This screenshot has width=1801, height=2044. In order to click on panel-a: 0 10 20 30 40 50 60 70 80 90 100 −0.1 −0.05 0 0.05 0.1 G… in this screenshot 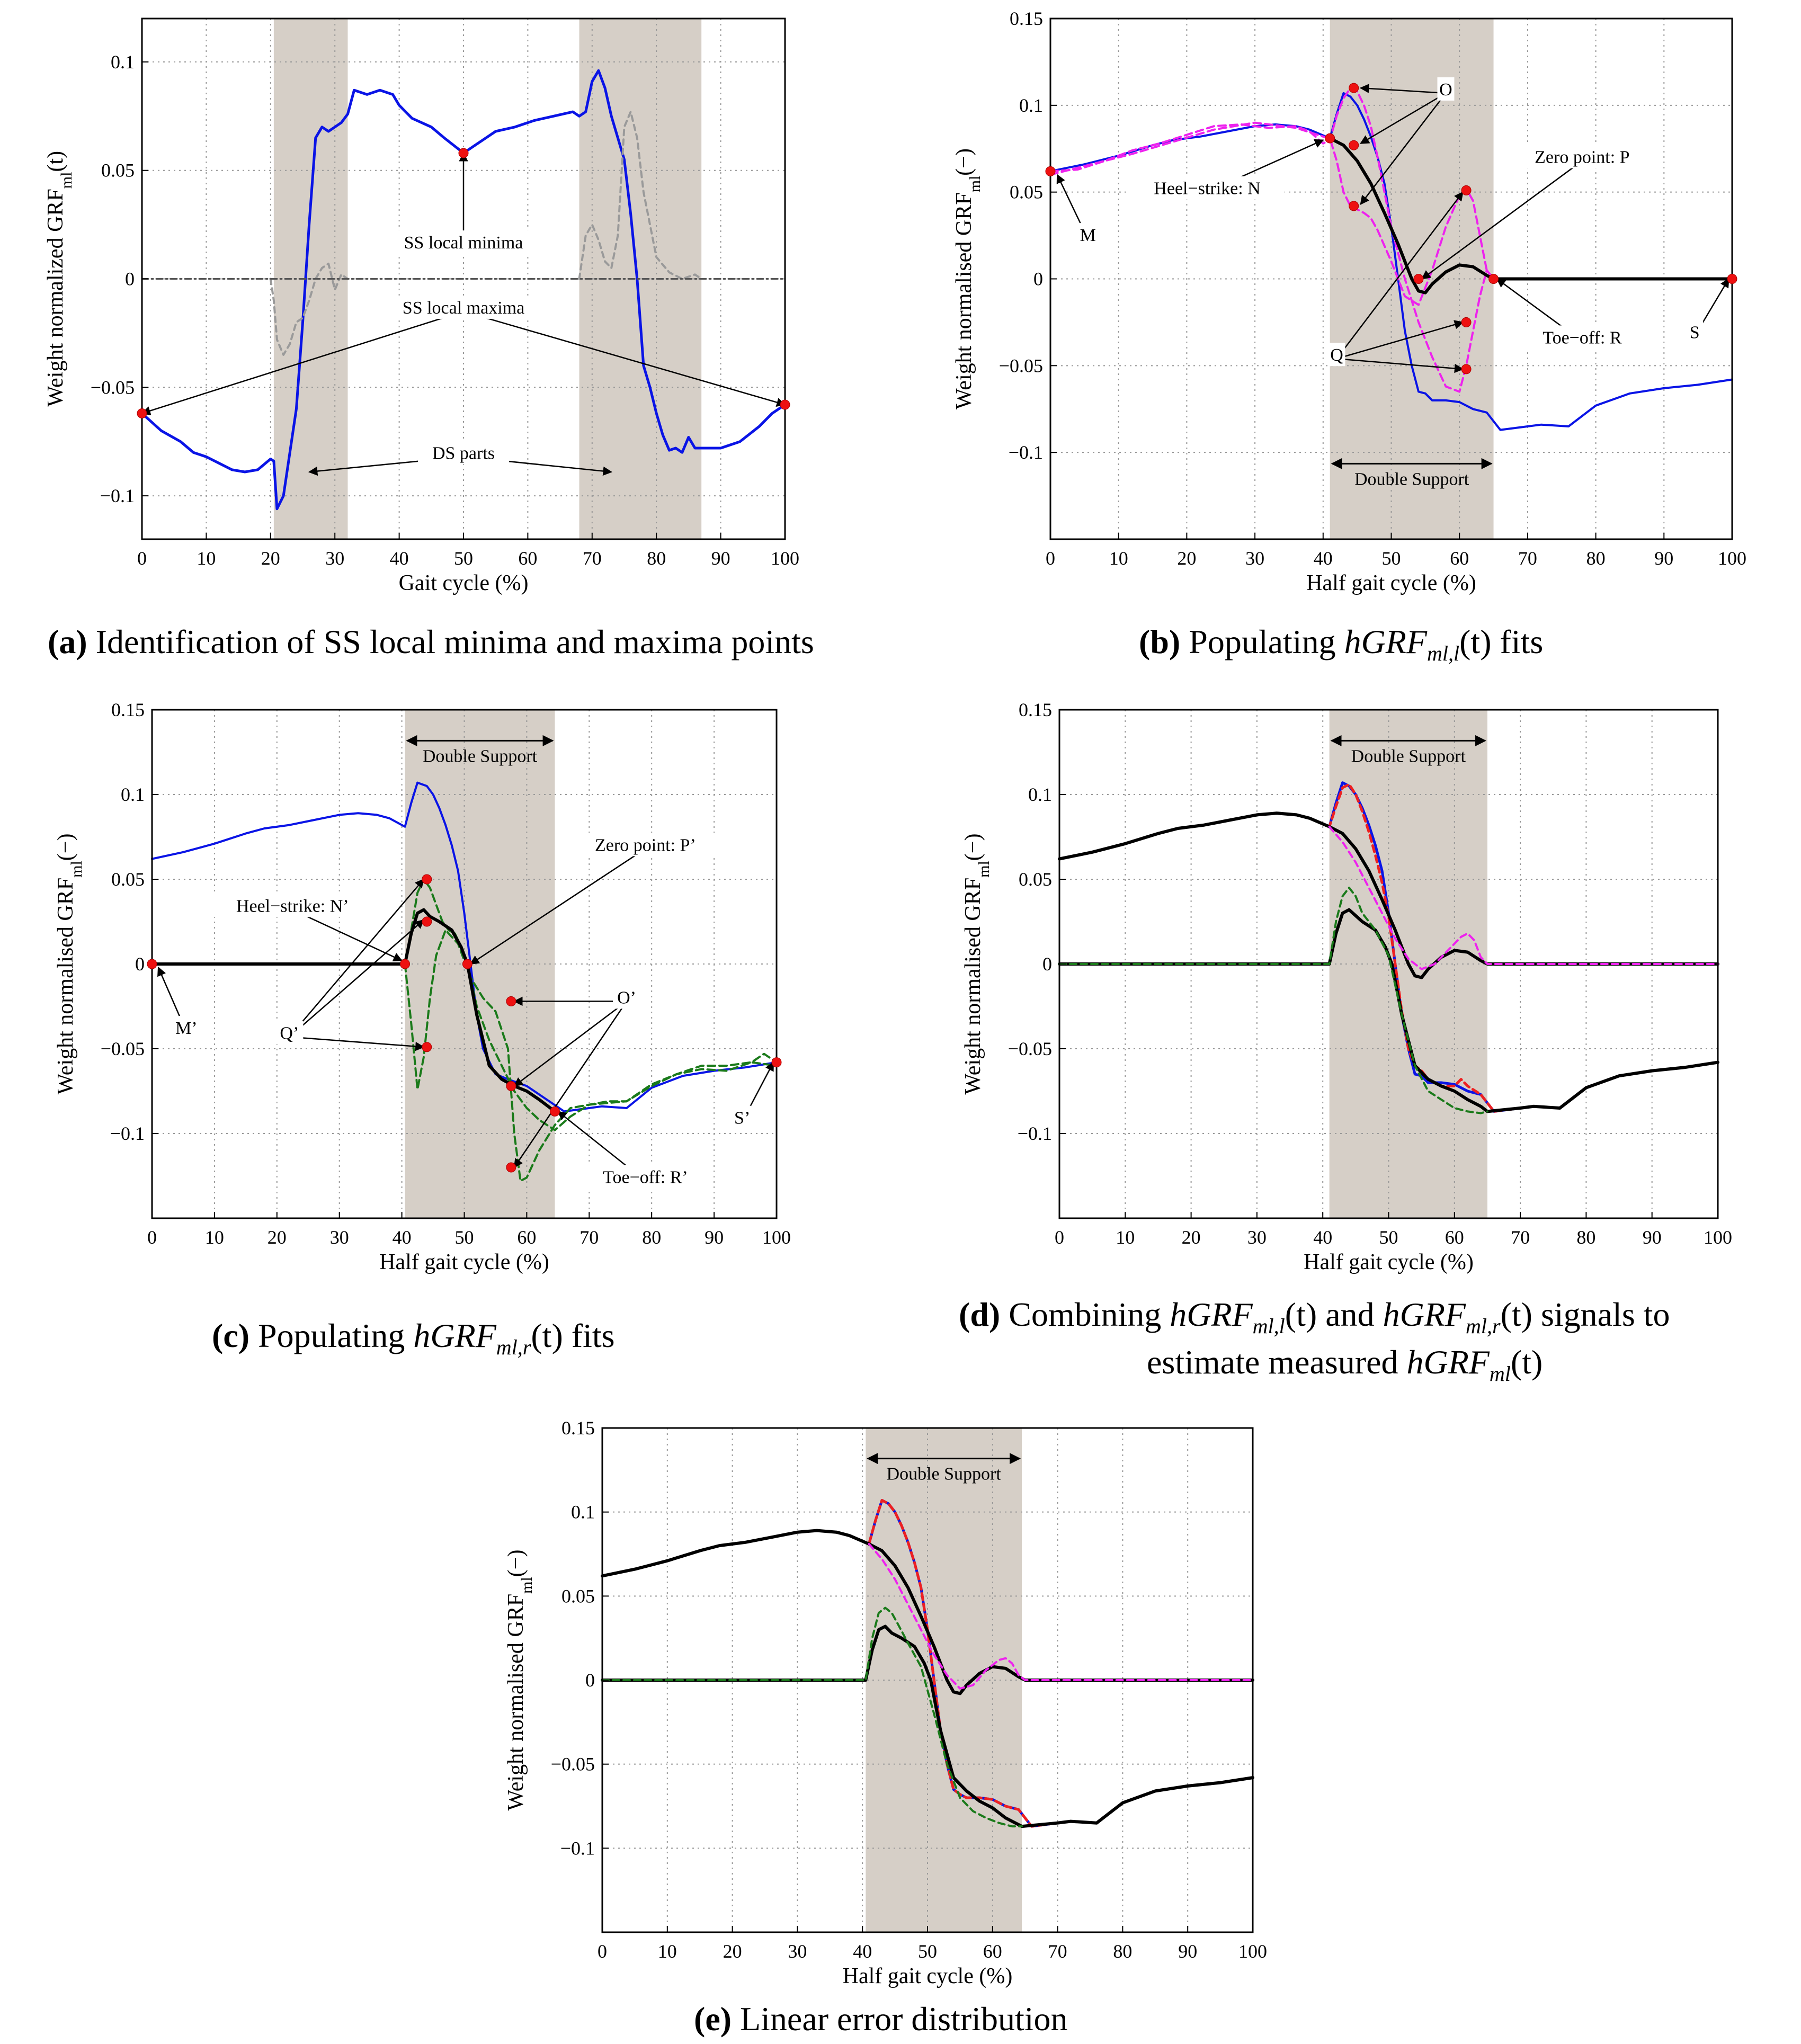, I will do `click(421, 306)`.